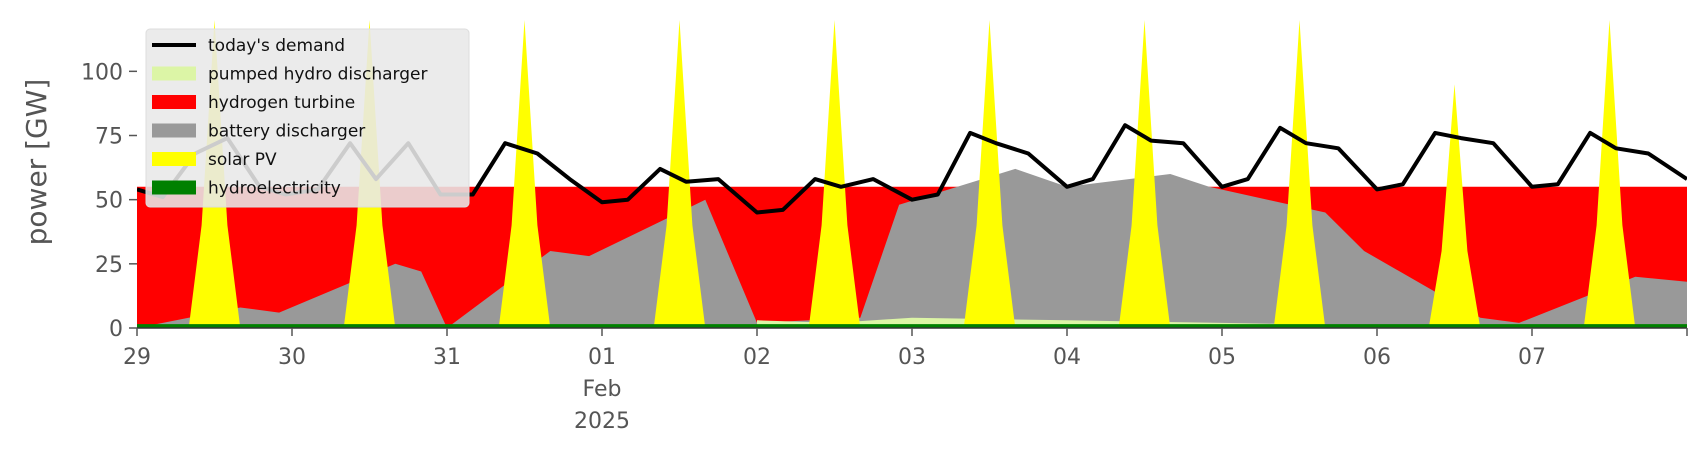 The image size is (1706, 460). I want to click on y-tick-label: 25, so click(109, 265).